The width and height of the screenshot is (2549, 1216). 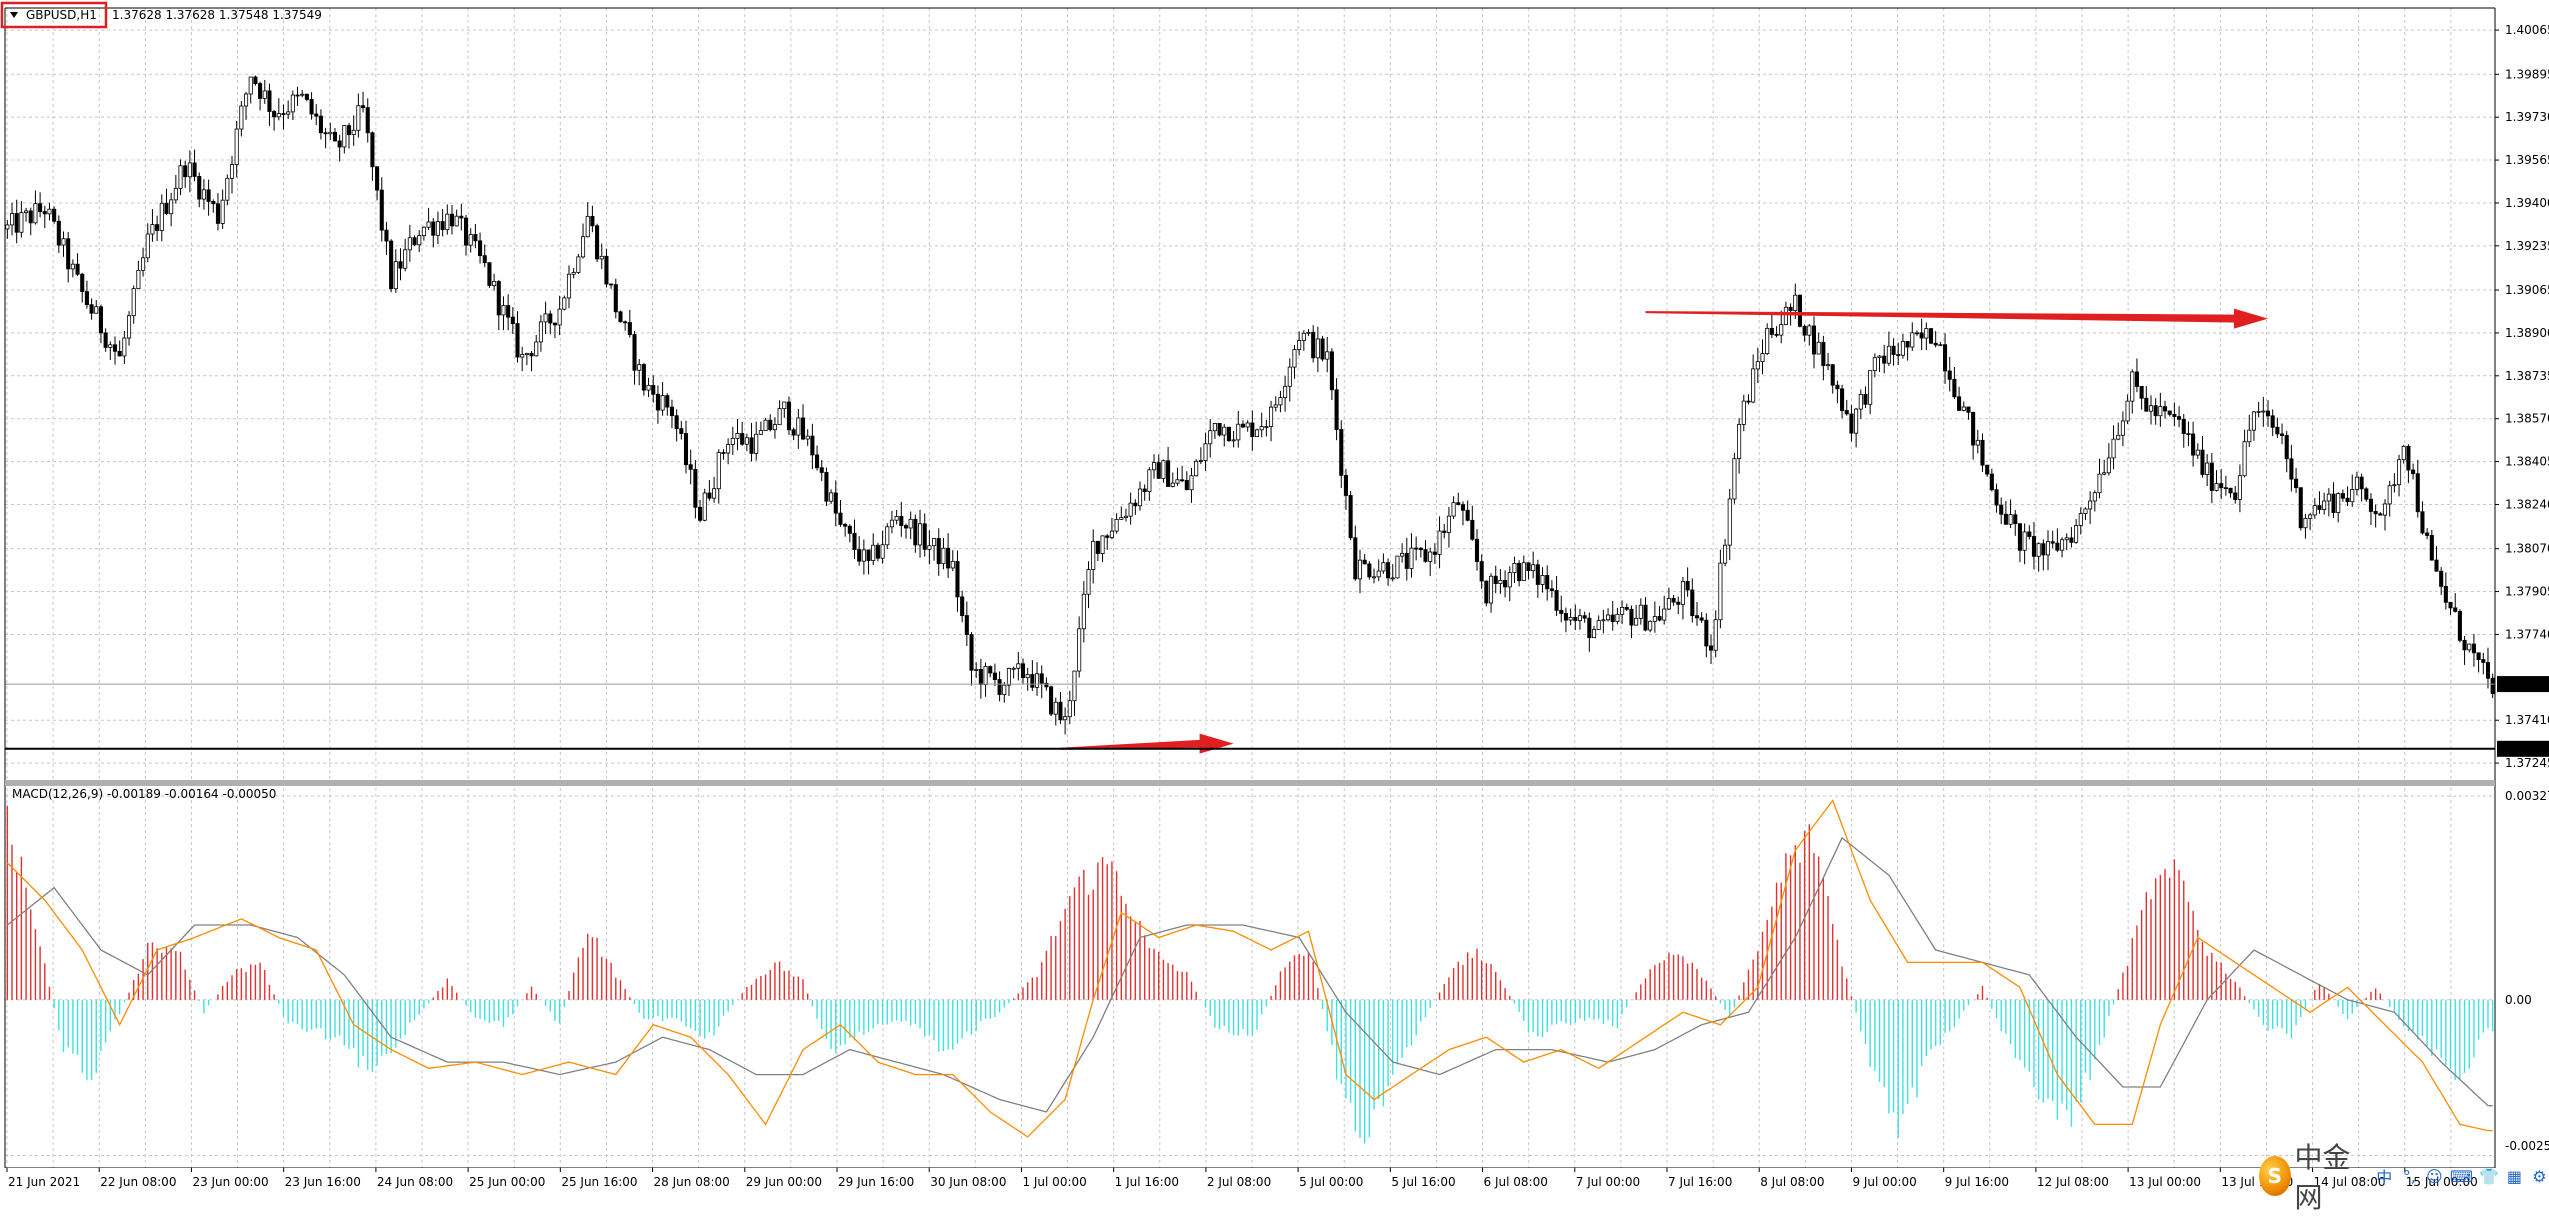 I want to click on symbol-title-box, so click(x=54, y=15).